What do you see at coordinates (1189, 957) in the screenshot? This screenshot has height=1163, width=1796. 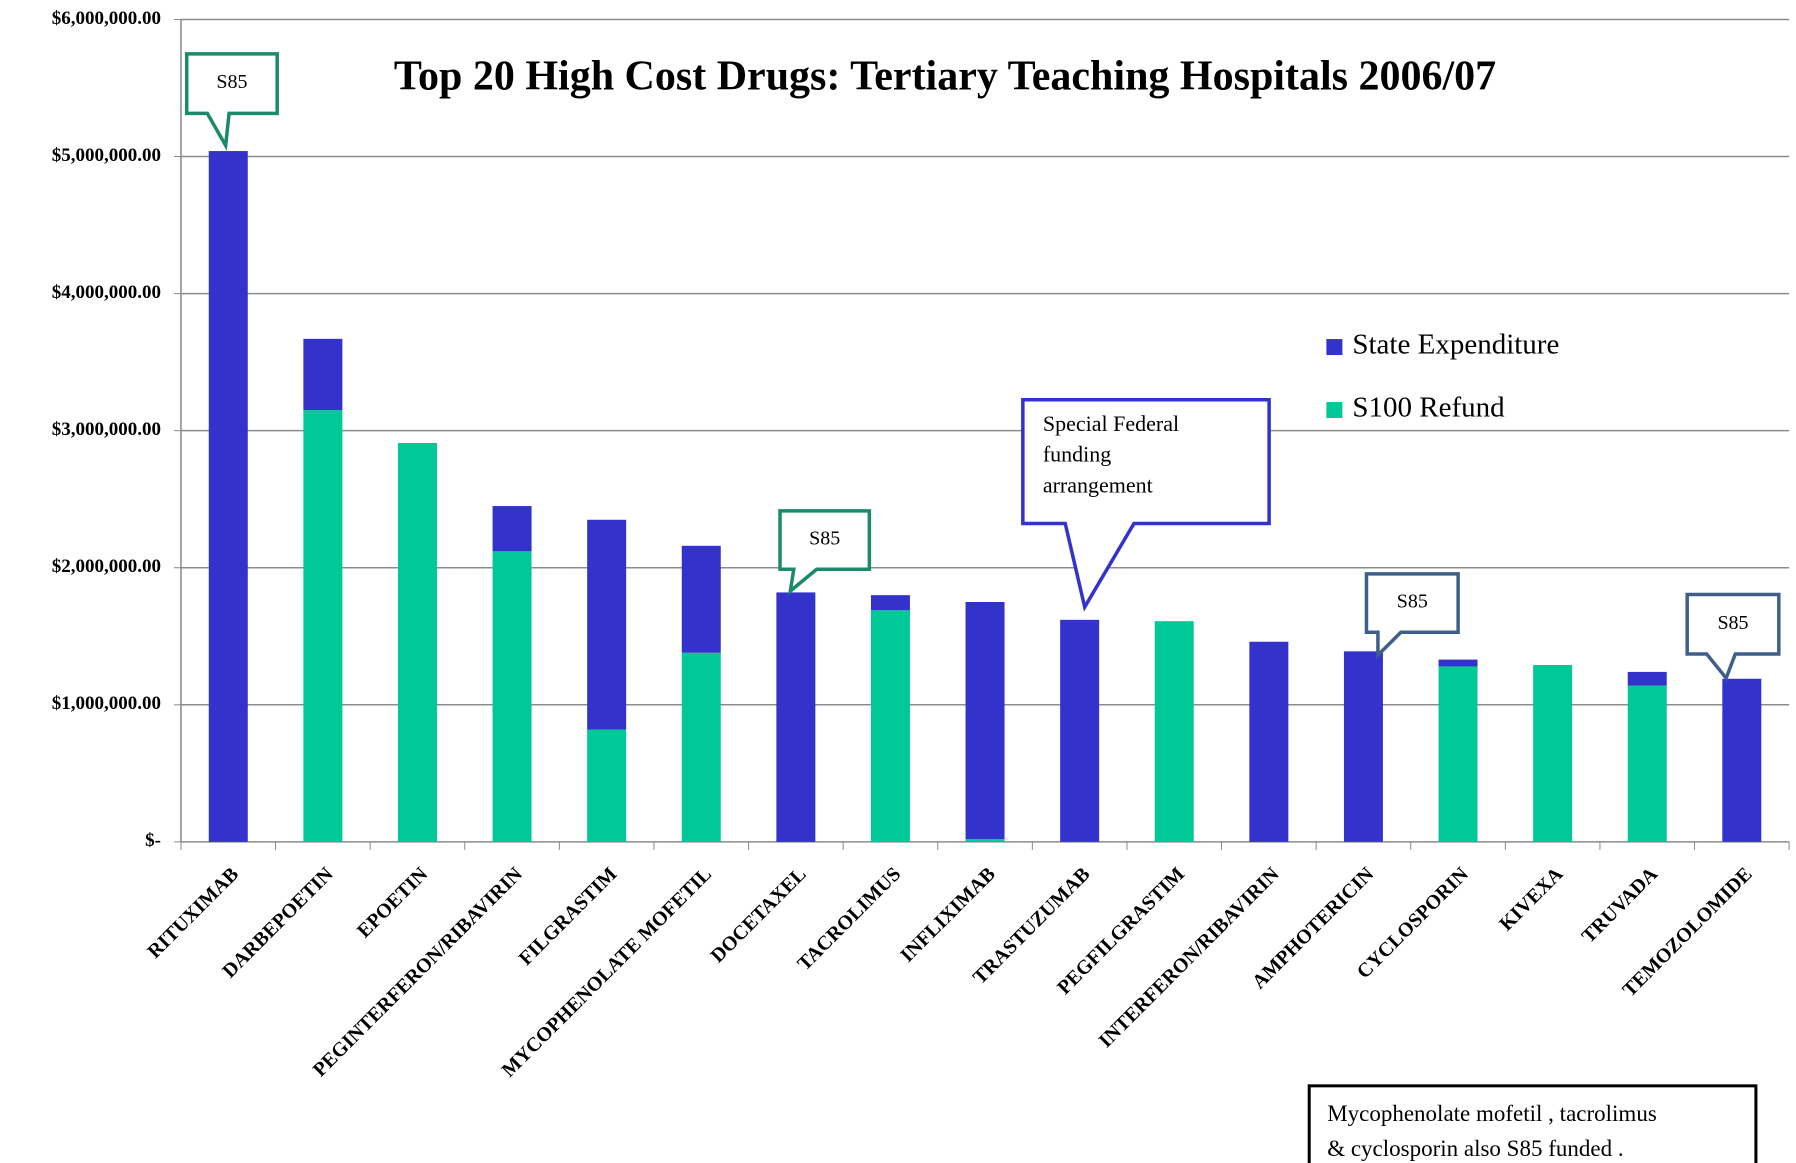 I see `x-tick-label: INTERFERON/RIBAVIRIN` at bounding box center [1189, 957].